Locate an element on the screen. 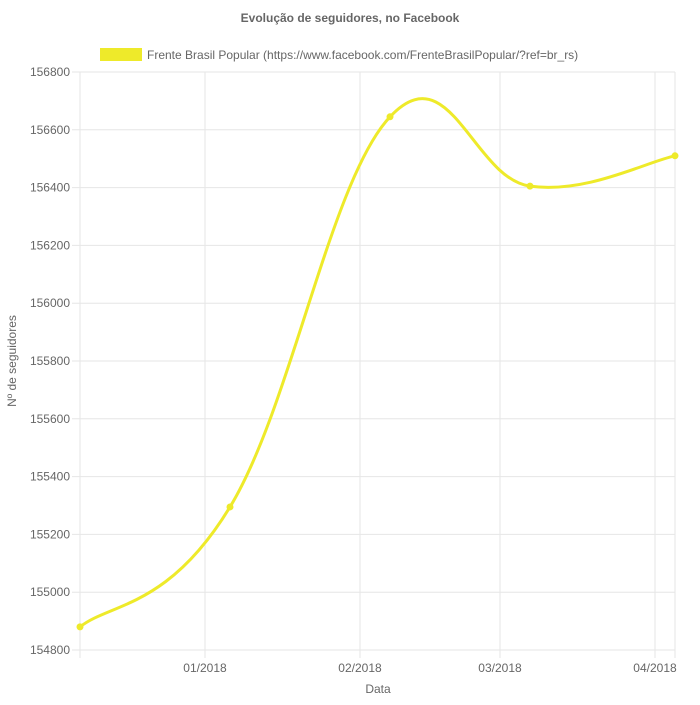 The width and height of the screenshot is (700, 705). y-tick-label: 156400 is located at coordinates (50, 188).